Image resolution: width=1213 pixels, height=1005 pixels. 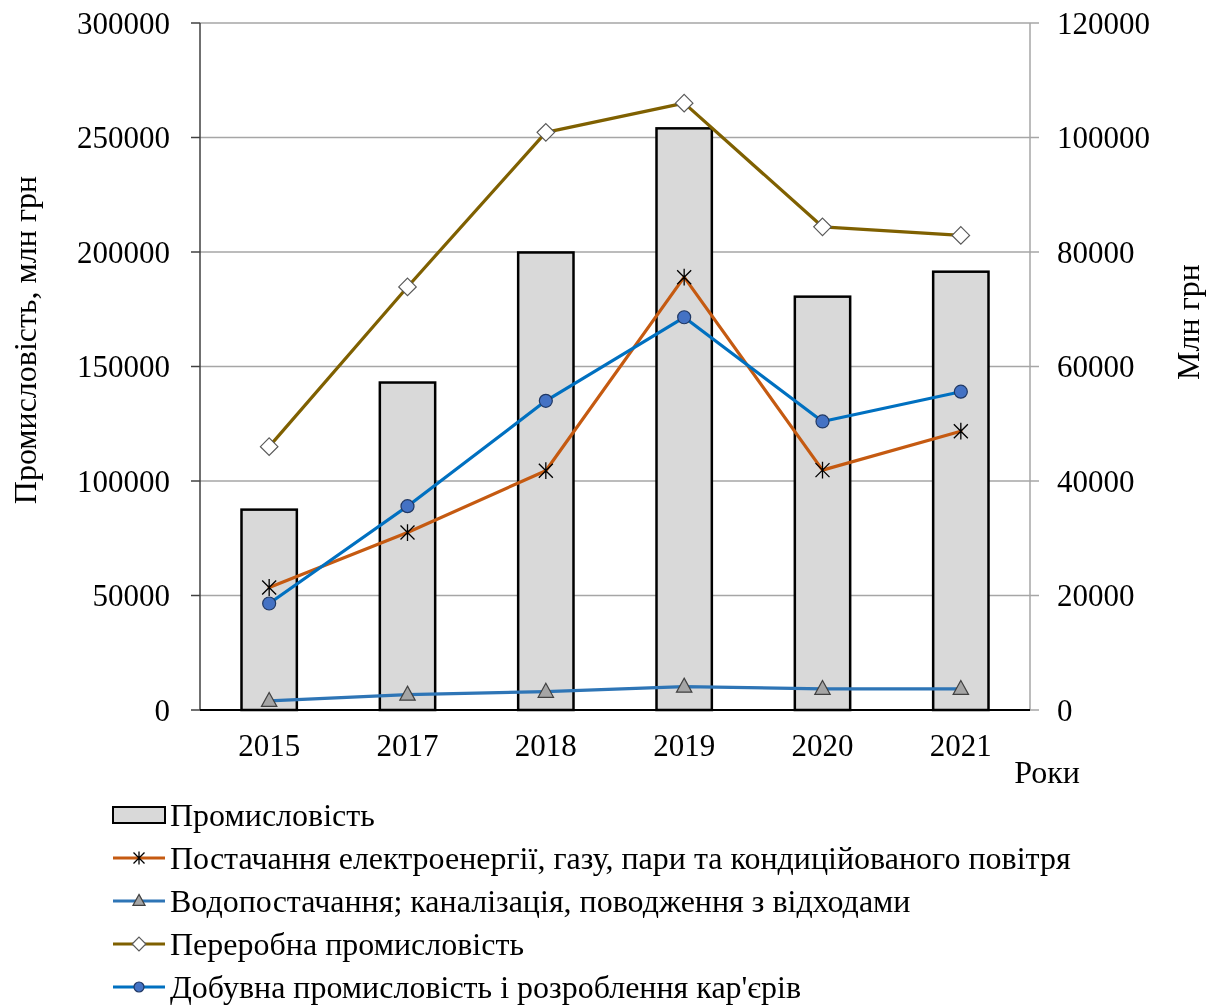 I want to click on x-tick-label: 2015, so click(x=269, y=745).